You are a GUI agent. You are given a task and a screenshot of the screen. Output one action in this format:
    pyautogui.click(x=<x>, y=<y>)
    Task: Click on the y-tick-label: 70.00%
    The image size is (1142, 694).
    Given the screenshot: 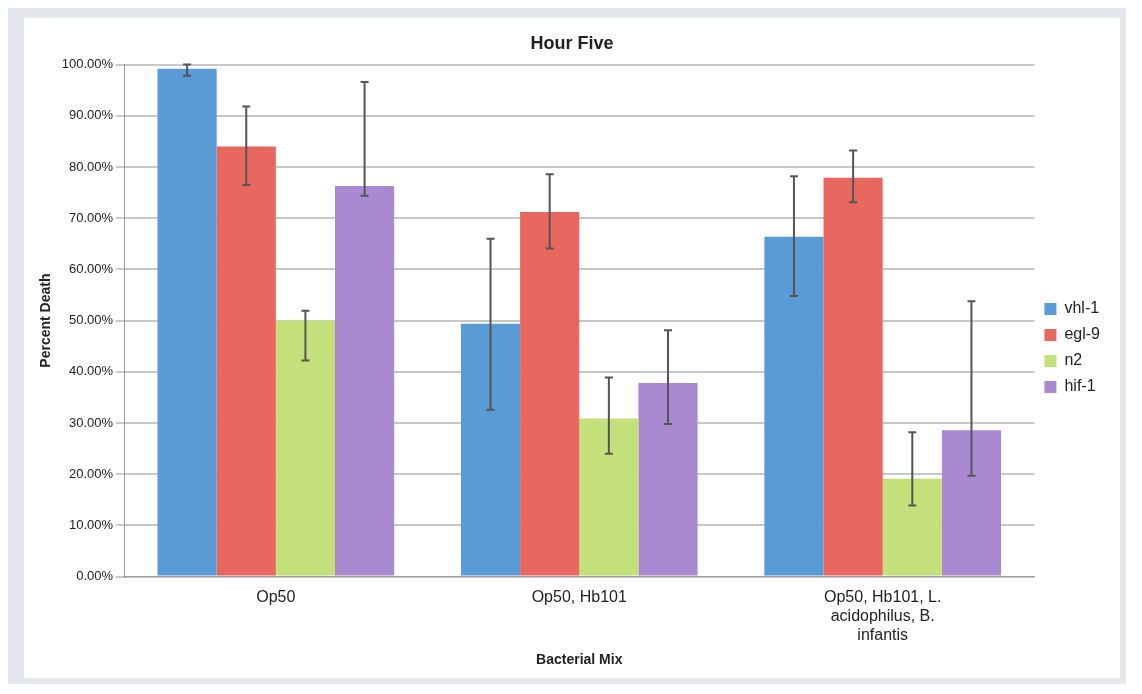 What is the action you would take?
    pyautogui.click(x=91, y=217)
    